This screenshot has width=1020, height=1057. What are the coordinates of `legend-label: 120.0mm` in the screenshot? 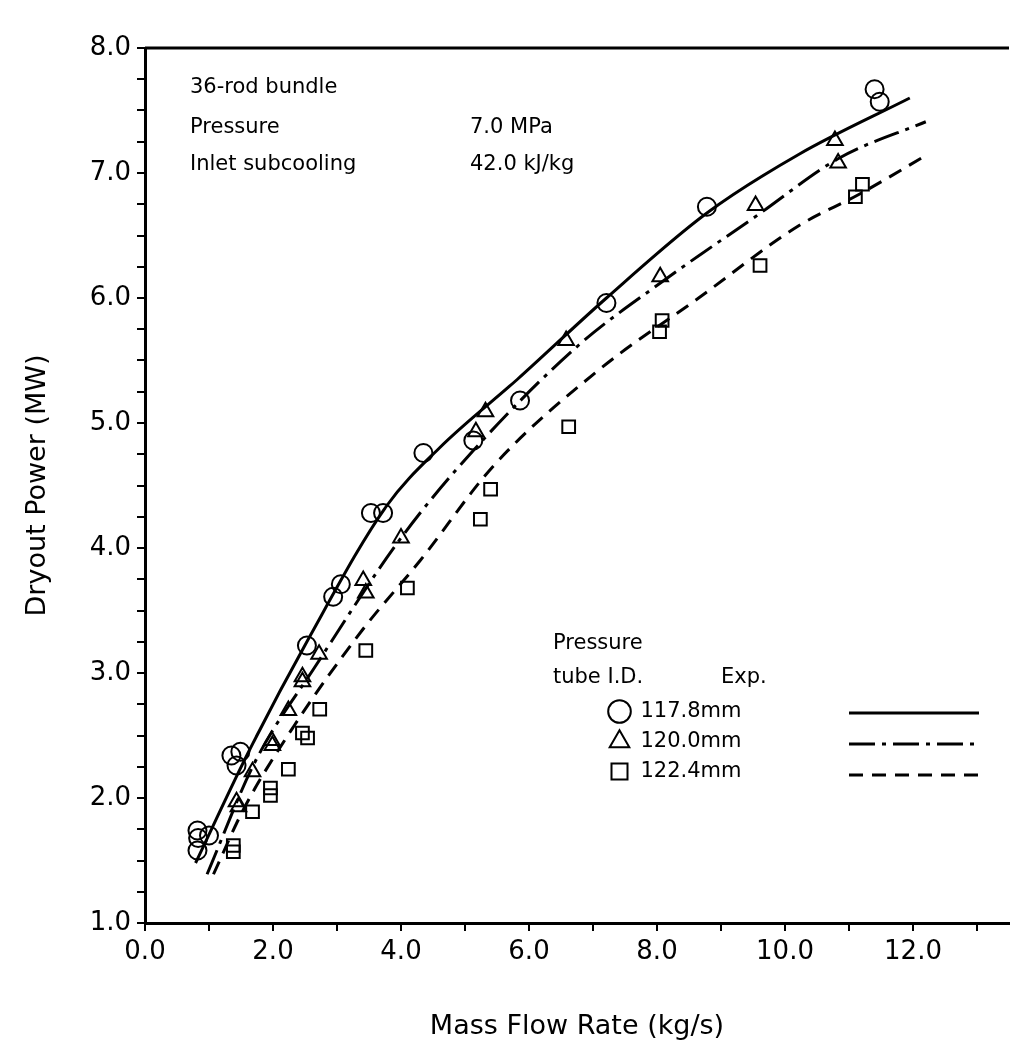 It's located at (691, 739).